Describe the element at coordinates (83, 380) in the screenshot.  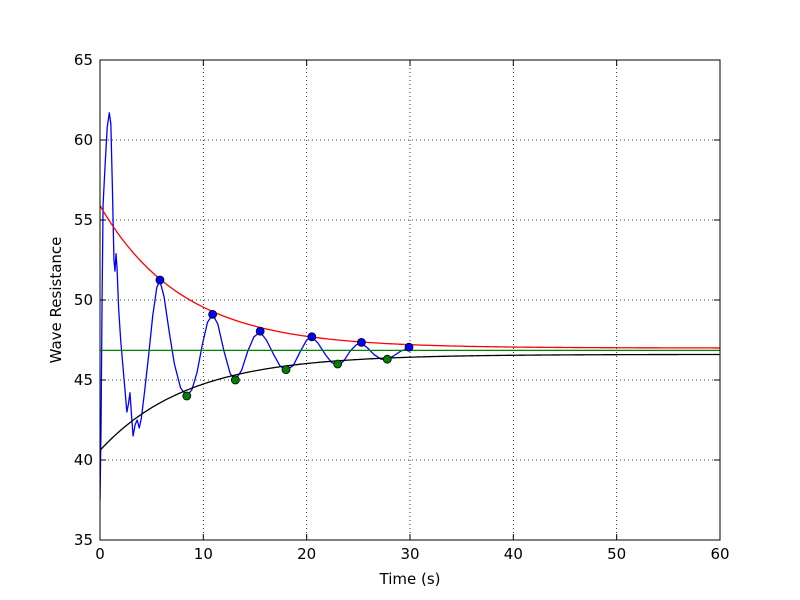
I see `y-tick-label: 45` at that location.